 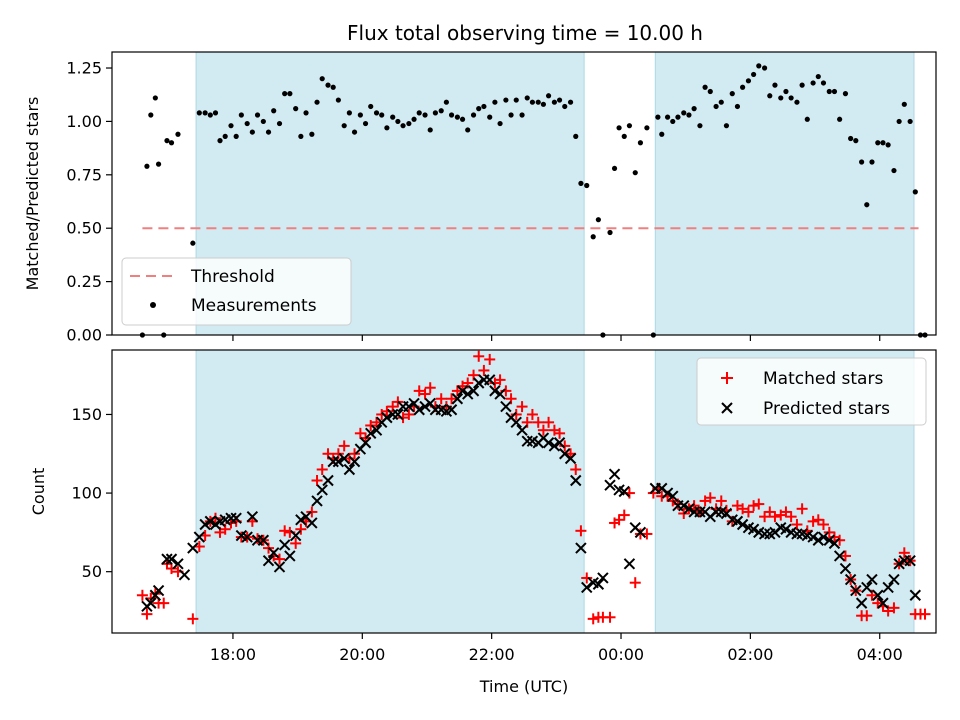 What do you see at coordinates (92, 571) in the screenshot?
I see `y-tick-label: 50` at bounding box center [92, 571].